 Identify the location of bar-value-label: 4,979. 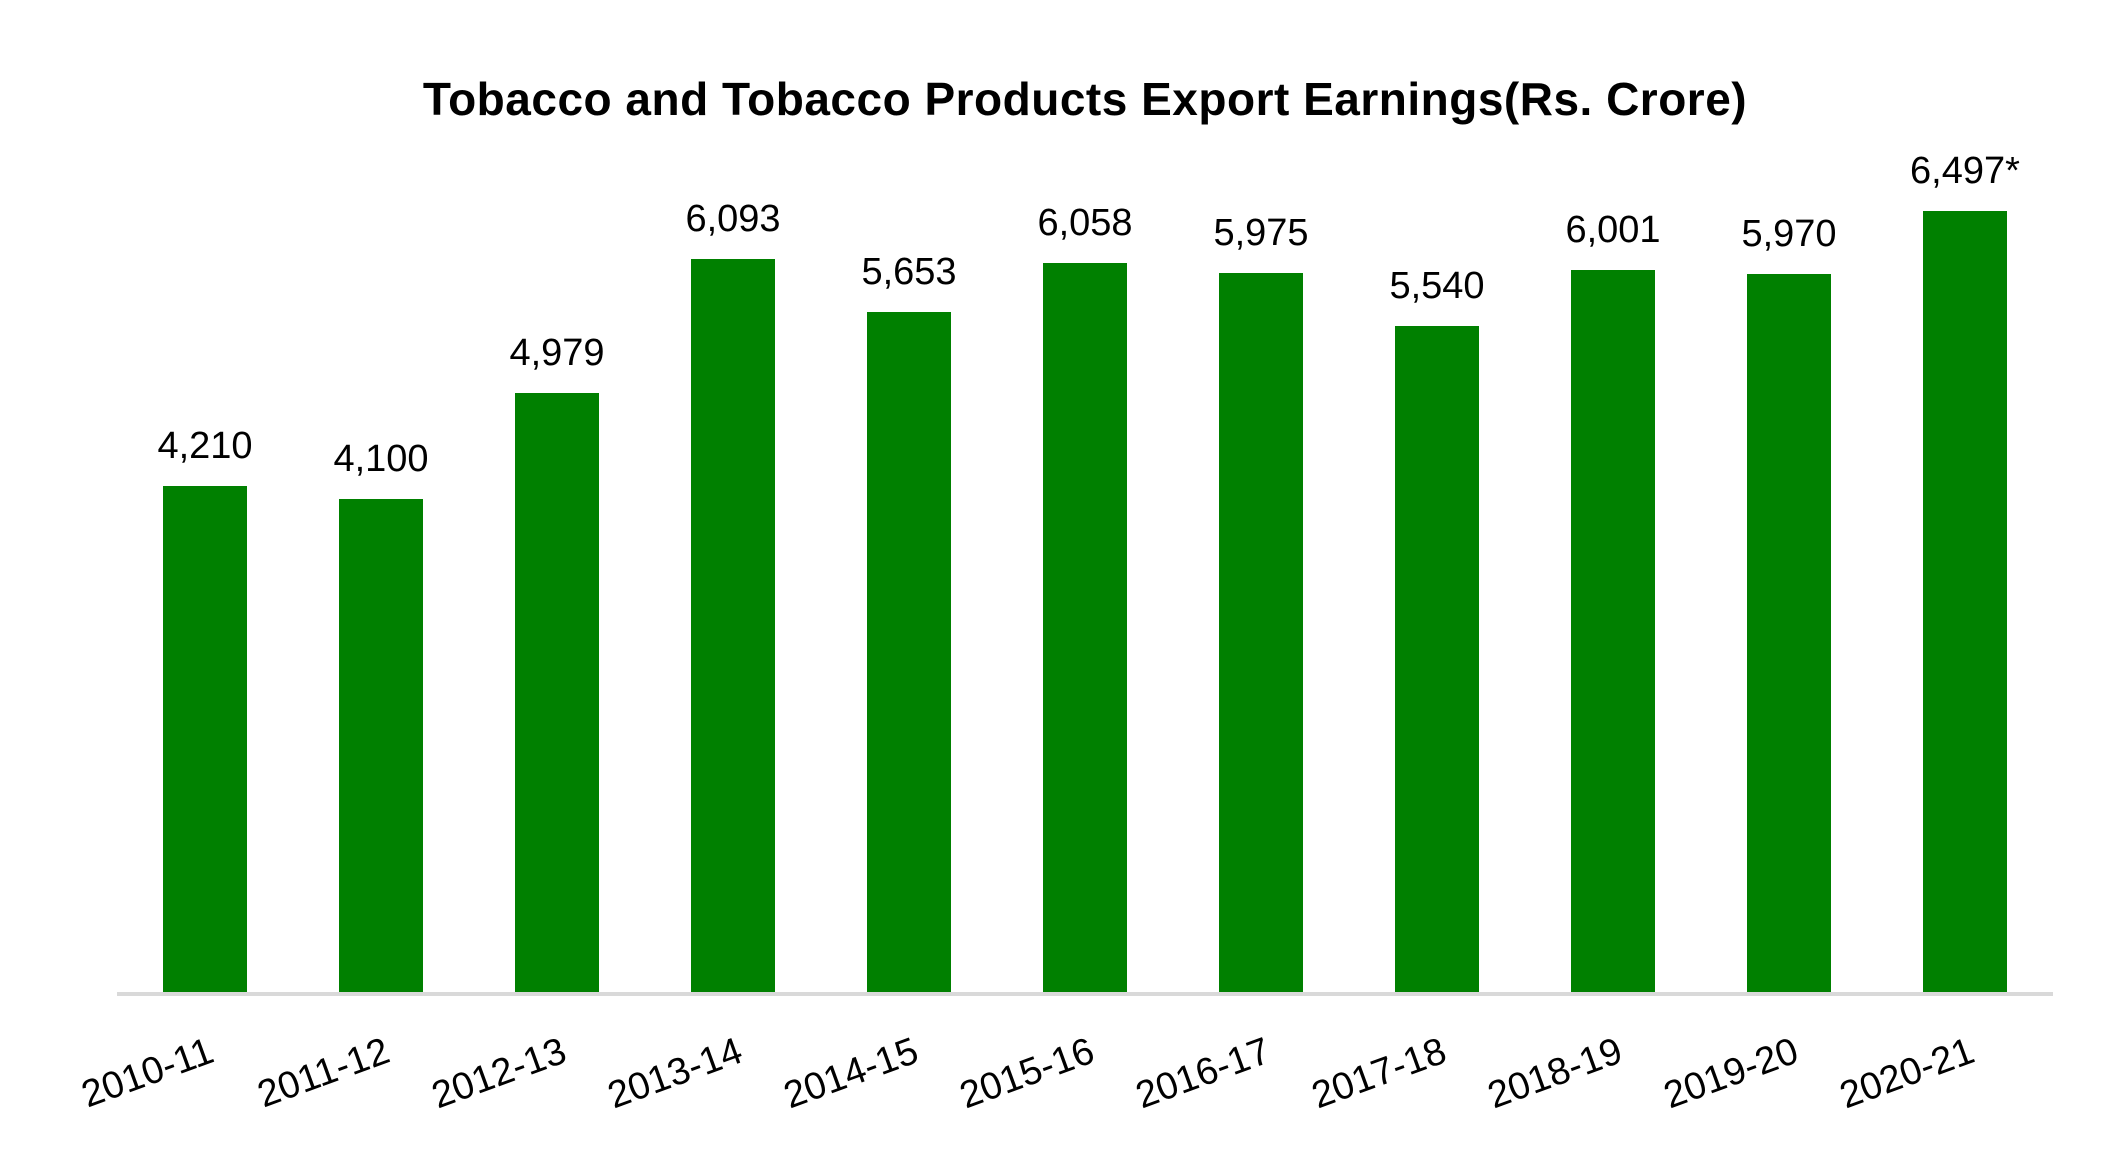
(557, 353).